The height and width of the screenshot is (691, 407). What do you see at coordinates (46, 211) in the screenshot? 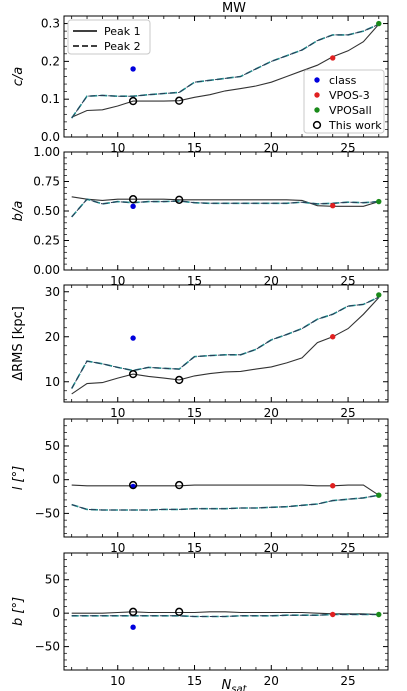
I see `y-tick-label: 0.50` at bounding box center [46, 211].